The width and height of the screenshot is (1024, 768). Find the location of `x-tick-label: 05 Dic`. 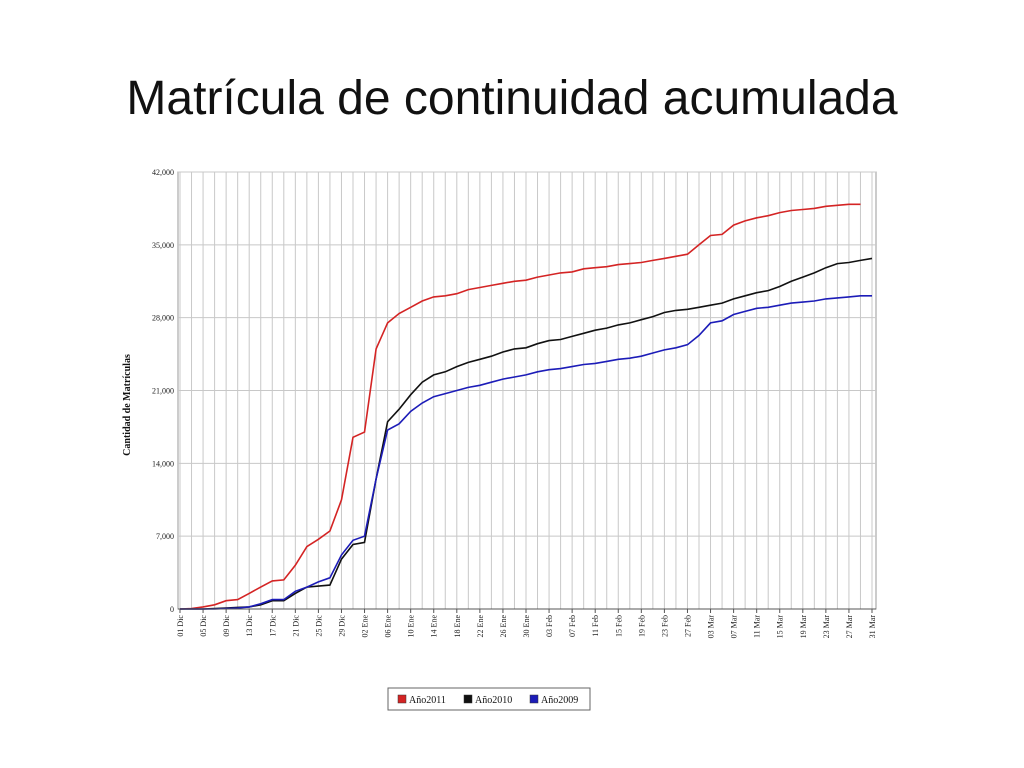

x-tick-label: 05 Dic is located at coordinates (203, 626).